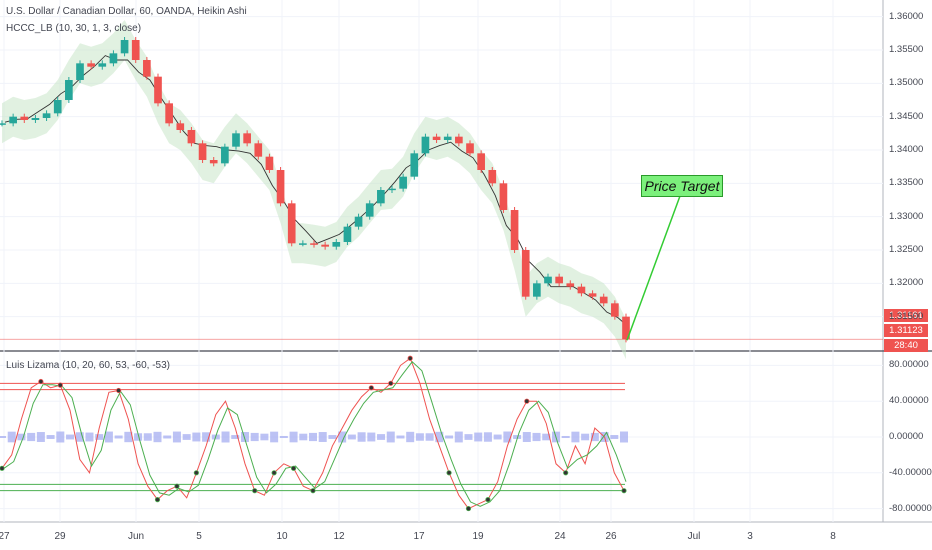  I want to click on x-tick-label: 19, so click(478, 536).